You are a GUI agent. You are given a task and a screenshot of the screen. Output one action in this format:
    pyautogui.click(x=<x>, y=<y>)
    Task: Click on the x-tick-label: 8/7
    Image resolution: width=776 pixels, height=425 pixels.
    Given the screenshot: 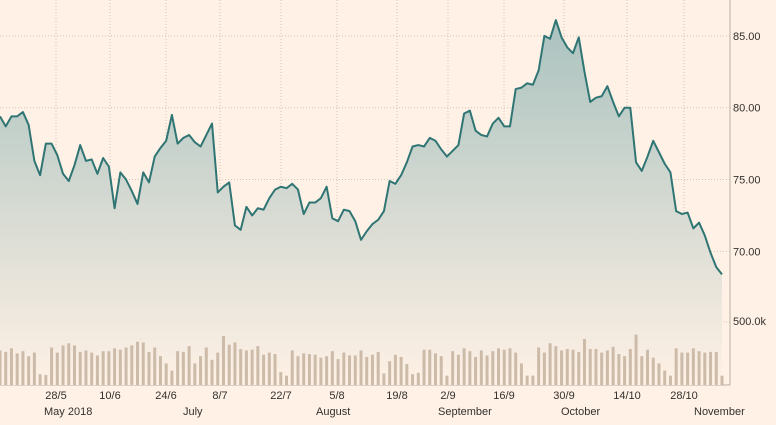 What is the action you would take?
    pyautogui.click(x=219, y=396)
    